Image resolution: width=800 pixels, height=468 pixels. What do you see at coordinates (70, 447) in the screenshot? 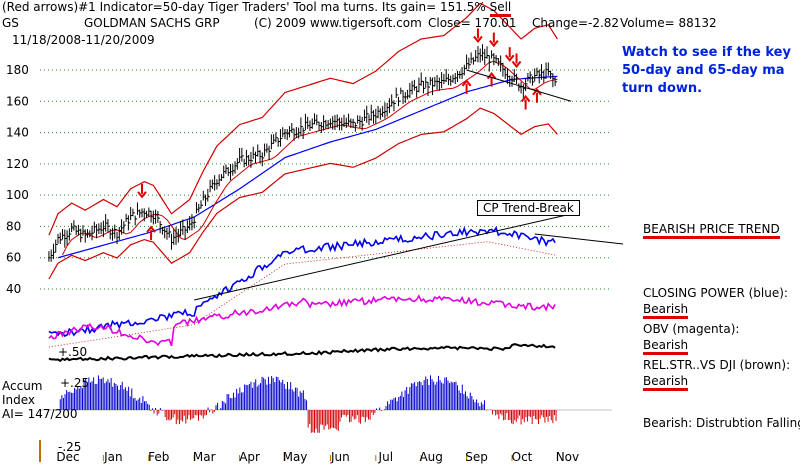
I see `accum-low-label: -.25` at bounding box center [70, 447].